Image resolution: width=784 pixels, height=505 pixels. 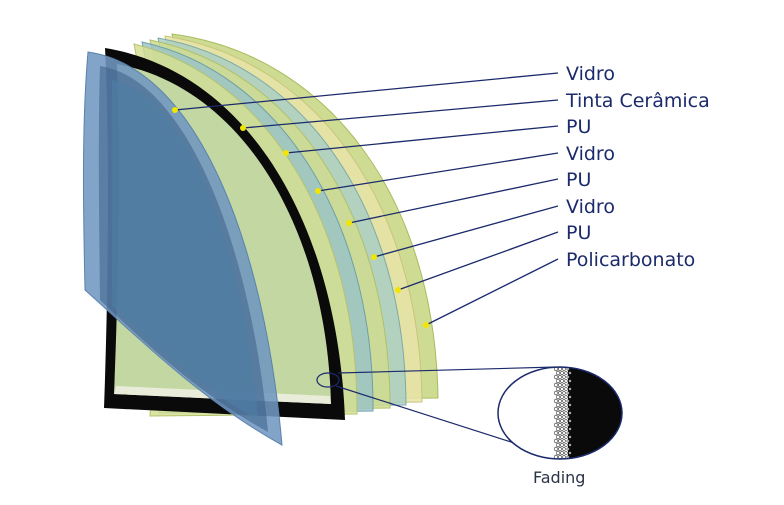 What do you see at coordinates (590, 207) in the screenshot?
I see `layer-label-vidro-3: Vidro` at bounding box center [590, 207].